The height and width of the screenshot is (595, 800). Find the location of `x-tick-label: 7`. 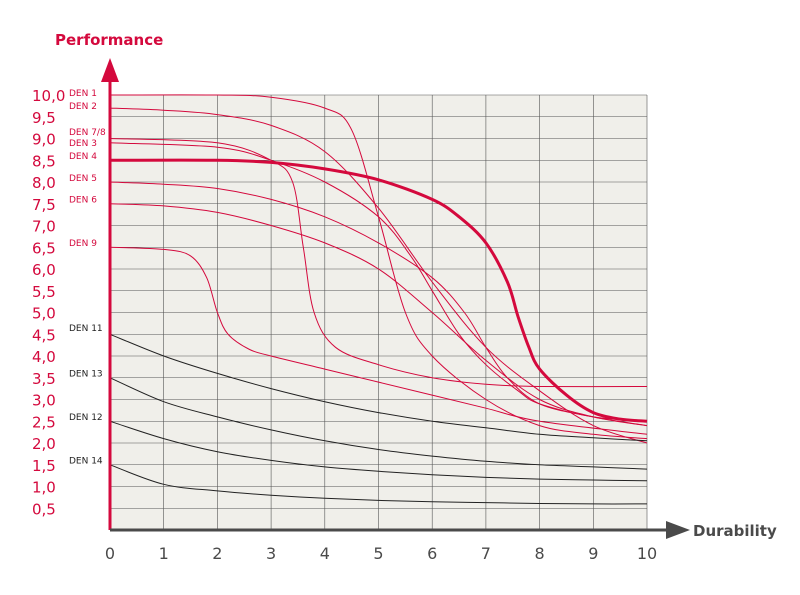

x-tick-label: 7 is located at coordinates (486, 553).